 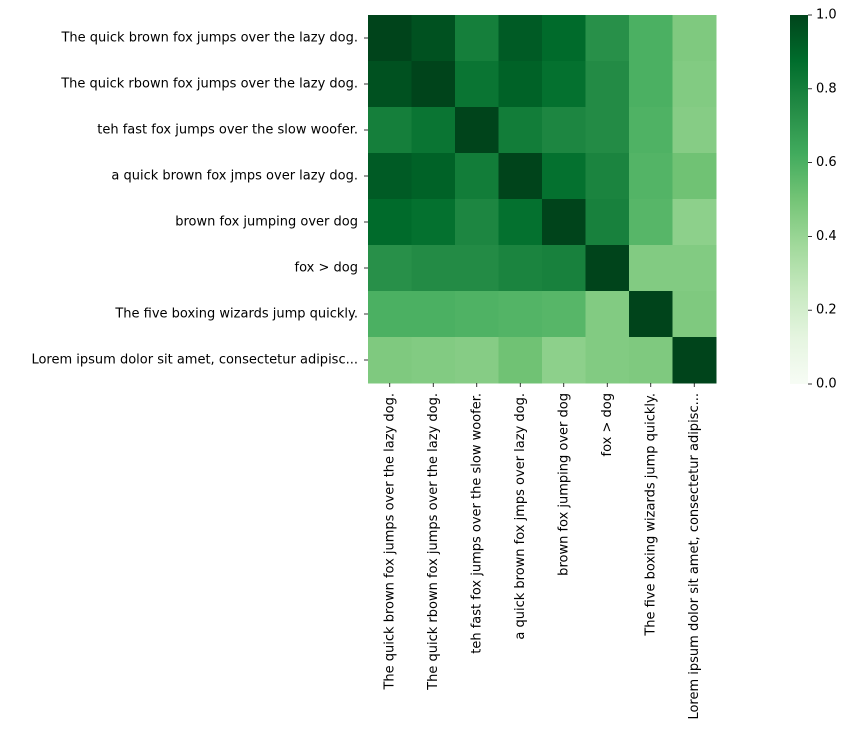 I want to click on column-label: brown fox jumping over dog, so click(x=563, y=484).